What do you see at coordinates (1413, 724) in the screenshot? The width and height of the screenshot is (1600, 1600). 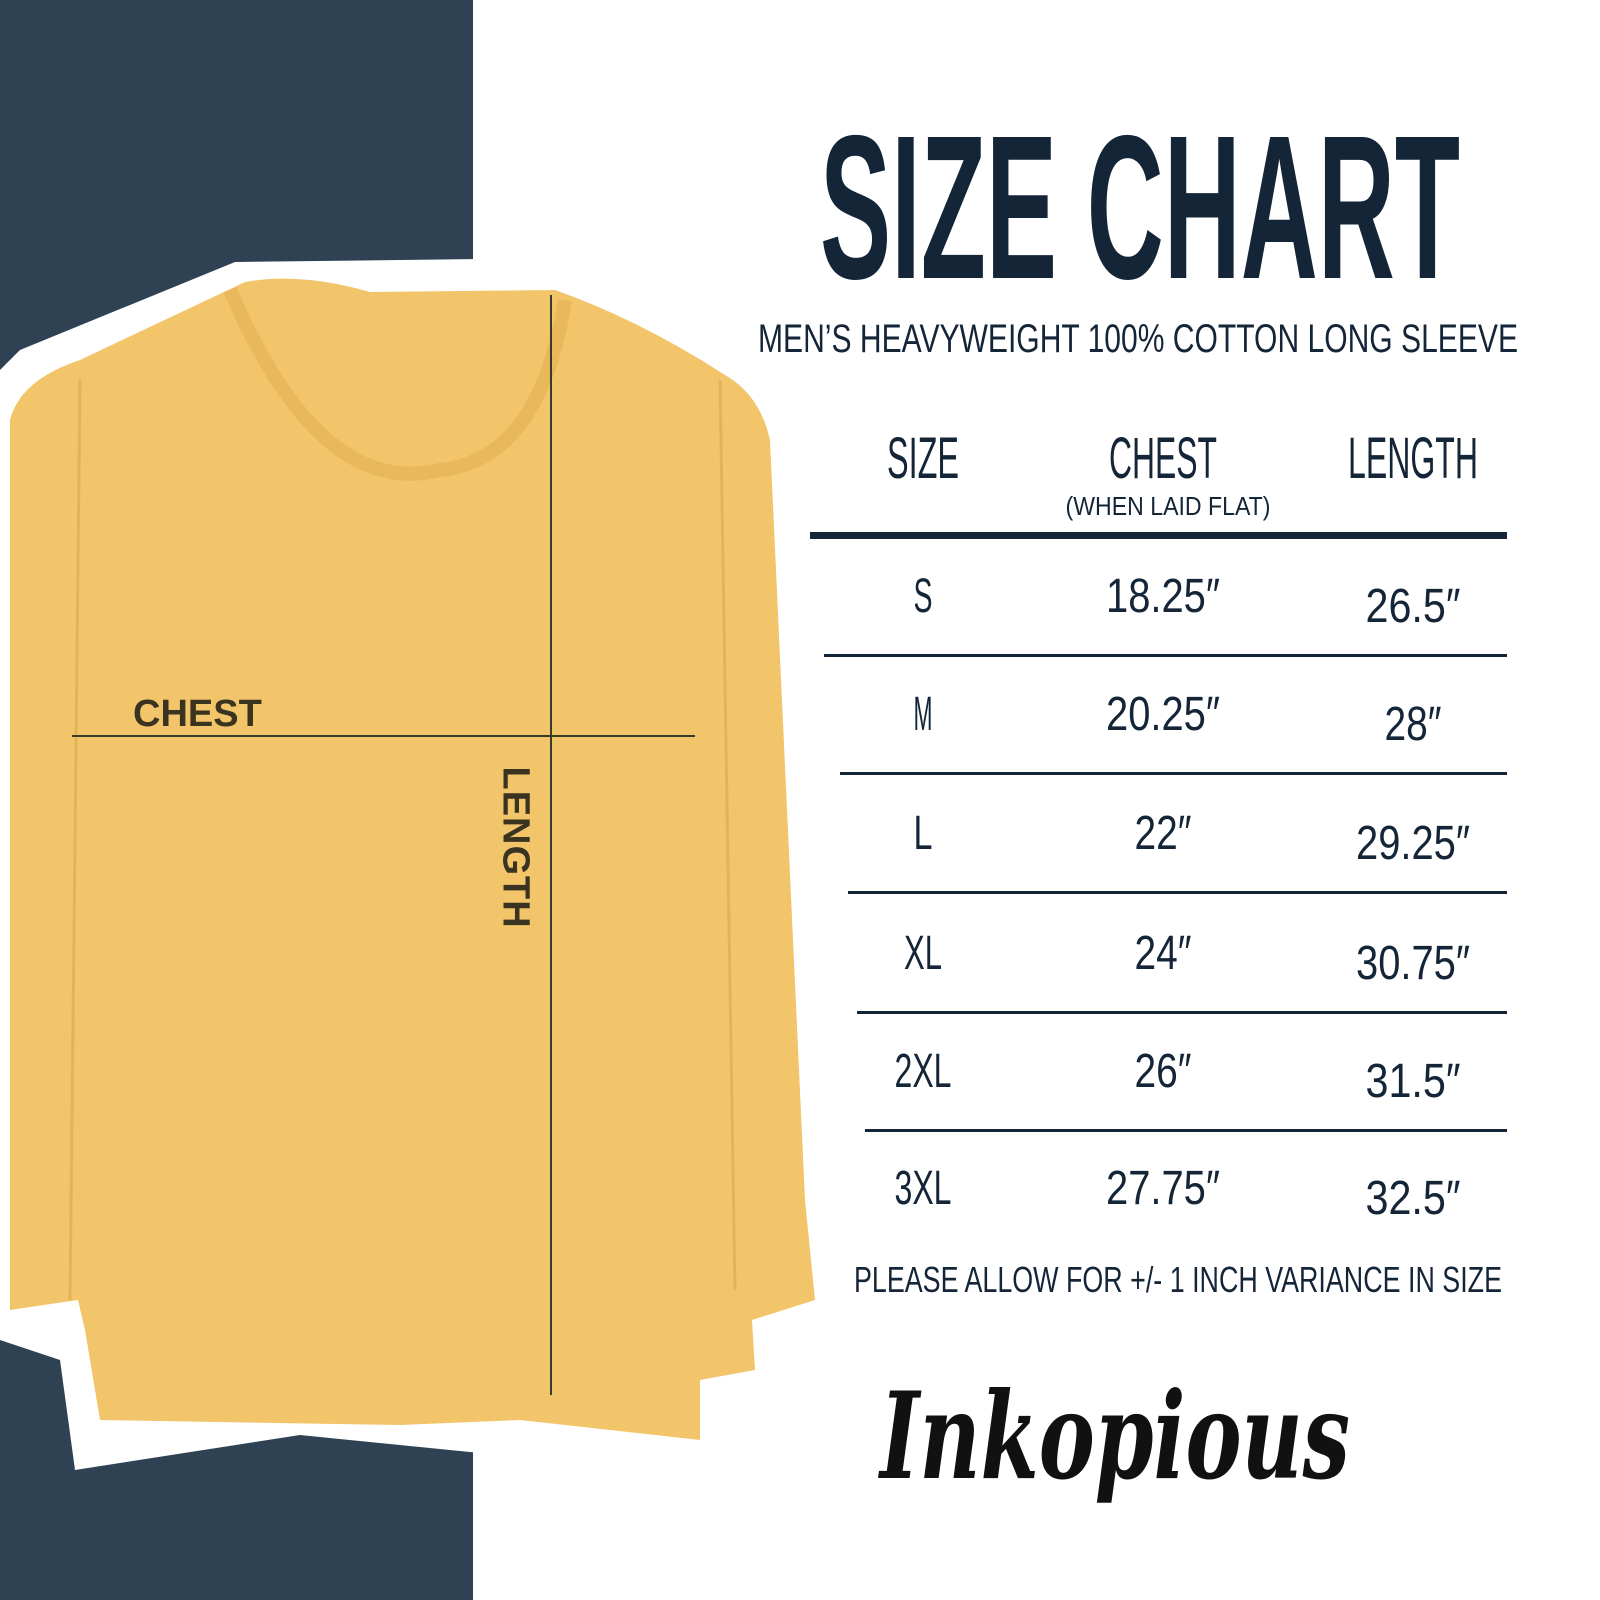 I see `length-cell: 28″` at bounding box center [1413, 724].